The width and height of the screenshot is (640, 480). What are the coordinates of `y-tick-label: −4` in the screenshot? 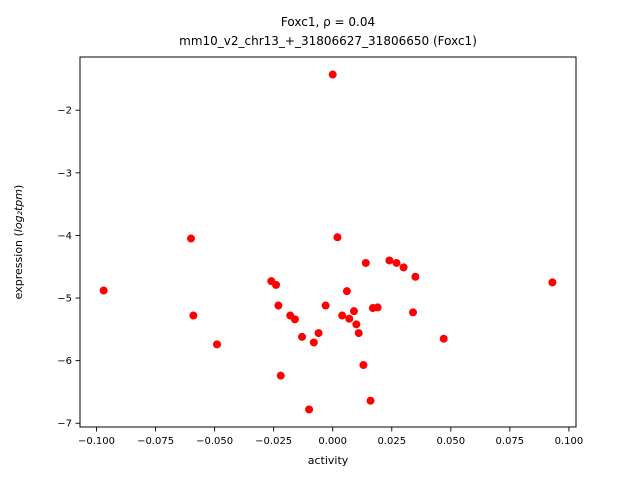 It's located at (64, 236).